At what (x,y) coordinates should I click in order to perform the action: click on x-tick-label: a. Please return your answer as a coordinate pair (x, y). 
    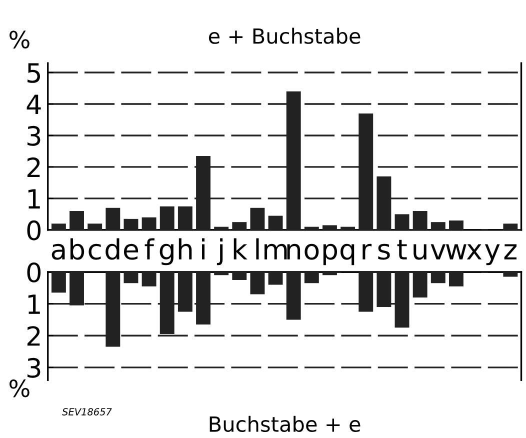
    Looking at the image, I should click on (58, 252).